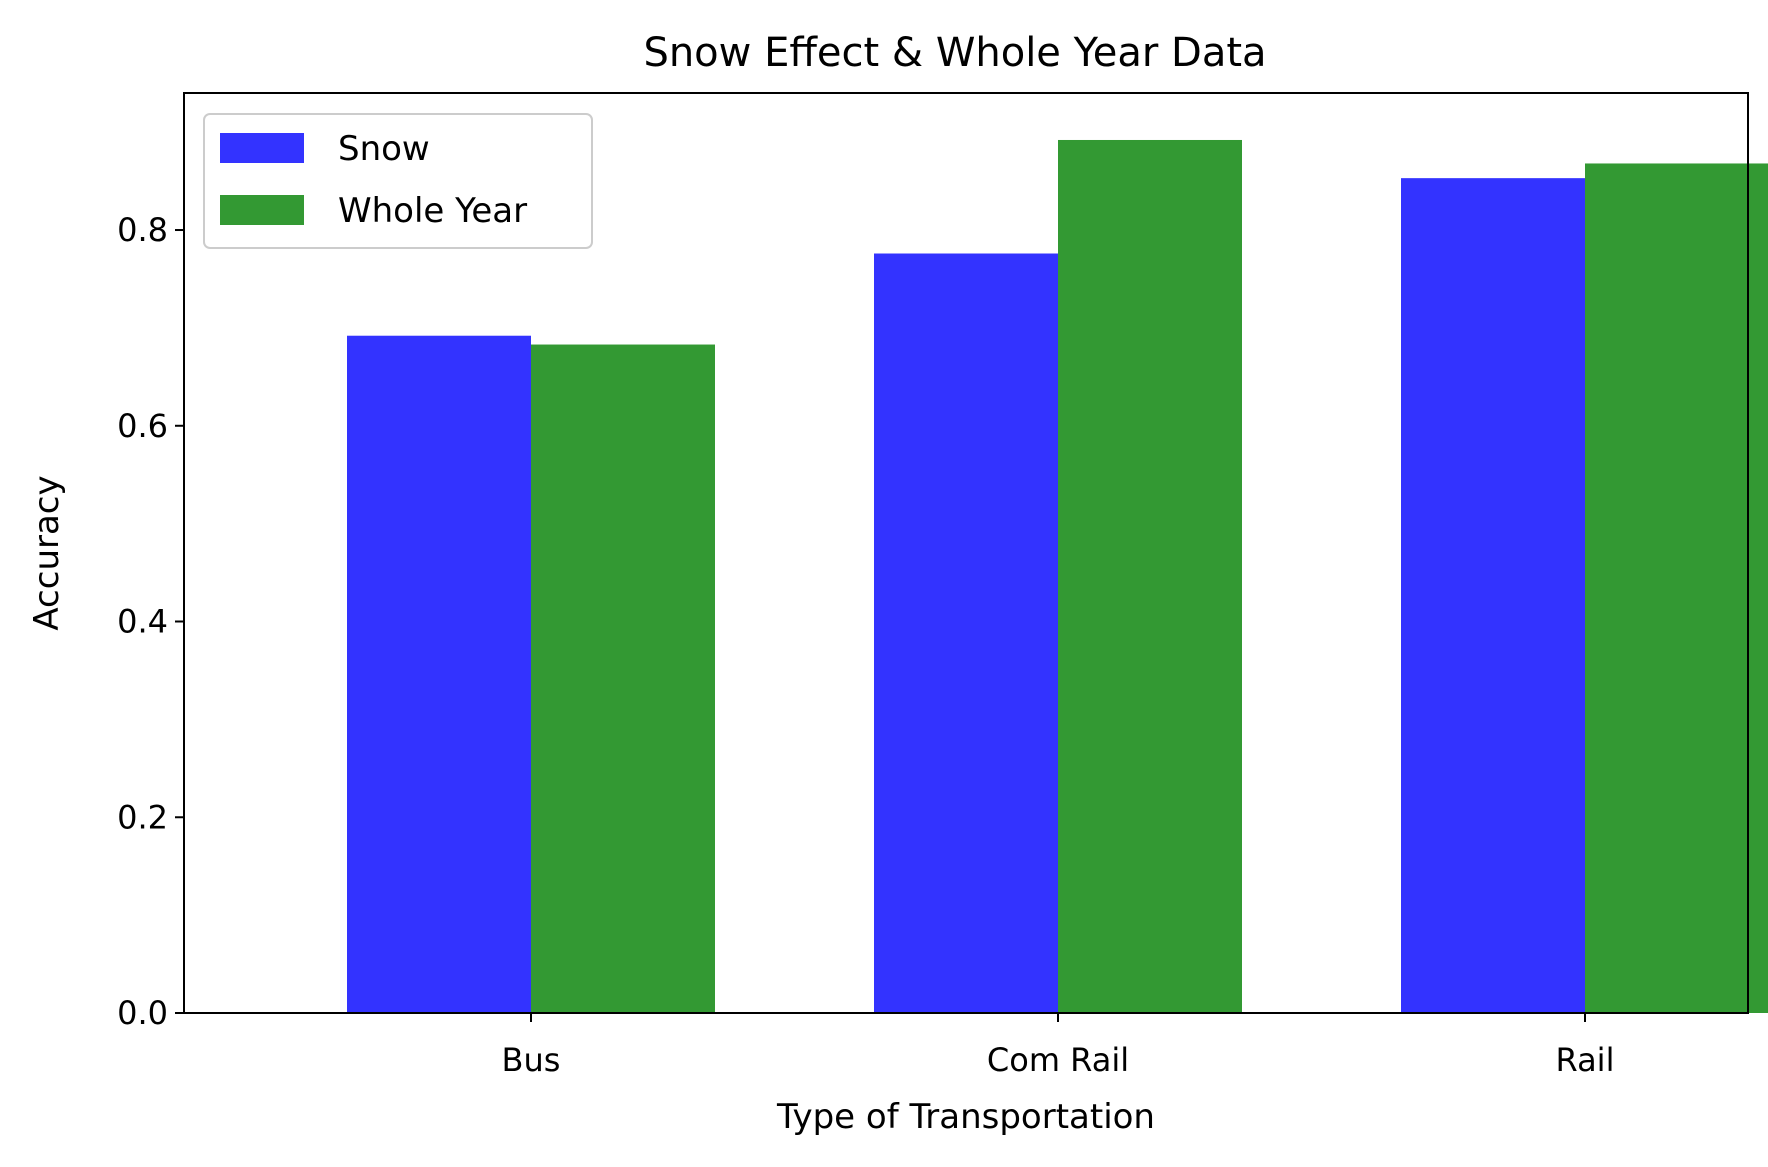 The width and height of the screenshot is (1768, 1167). What do you see at coordinates (1585, 1060) in the screenshot?
I see `x-tick-label: Rail` at bounding box center [1585, 1060].